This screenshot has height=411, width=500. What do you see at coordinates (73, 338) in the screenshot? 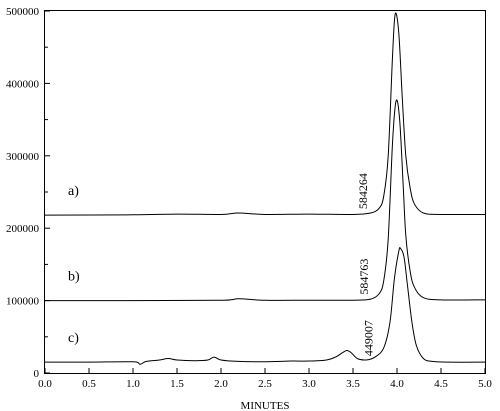
I see `trace-name-label: c)` at bounding box center [73, 338].